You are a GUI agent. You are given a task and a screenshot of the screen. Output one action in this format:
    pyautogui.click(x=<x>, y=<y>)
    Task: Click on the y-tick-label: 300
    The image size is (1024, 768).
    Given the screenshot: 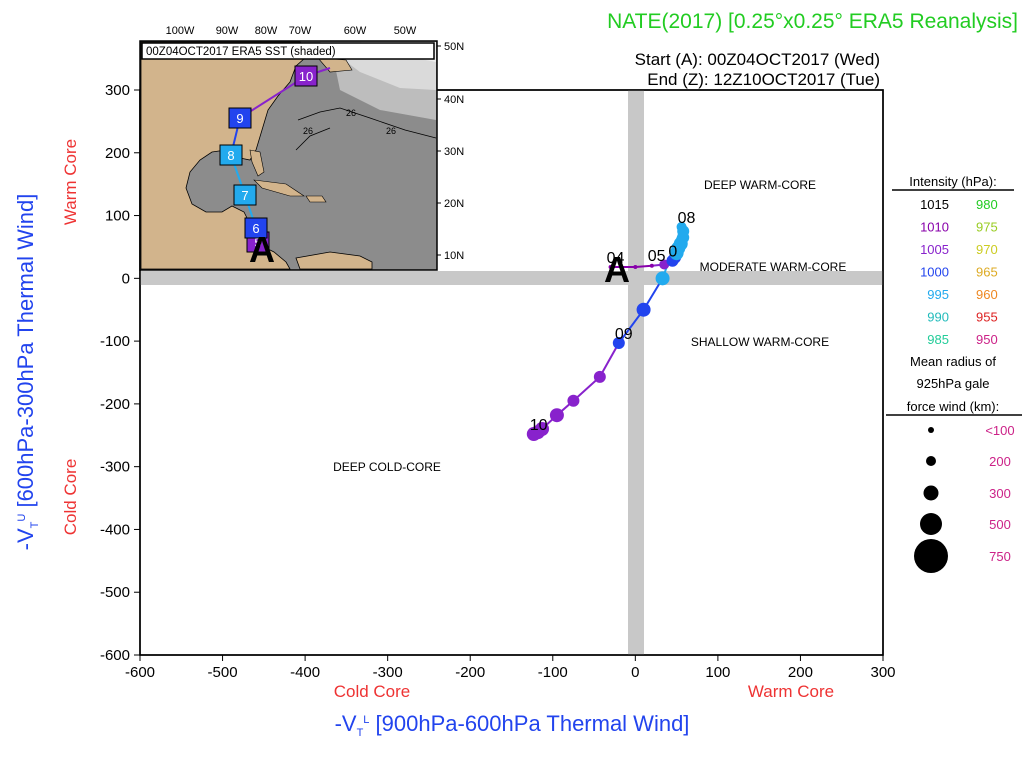 What is the action you would take?
    pyautogui.click(x=117, y=90)
    